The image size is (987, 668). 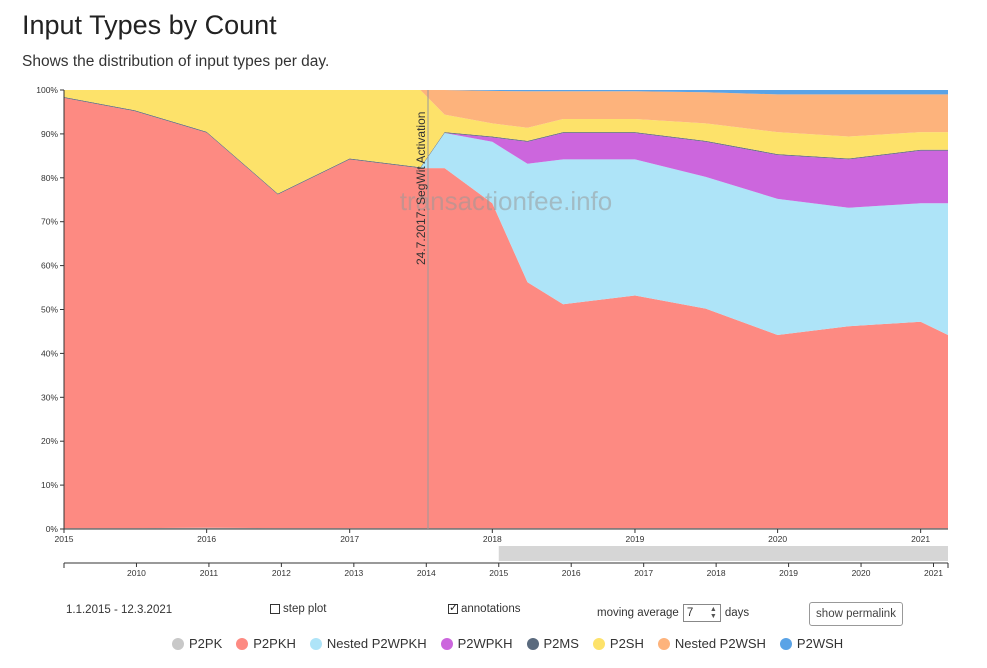 What do you see at coordinates (856, 614) in the screenshot?
I see `show-permalink-button: show permalink` at bounding box center [856, 614].